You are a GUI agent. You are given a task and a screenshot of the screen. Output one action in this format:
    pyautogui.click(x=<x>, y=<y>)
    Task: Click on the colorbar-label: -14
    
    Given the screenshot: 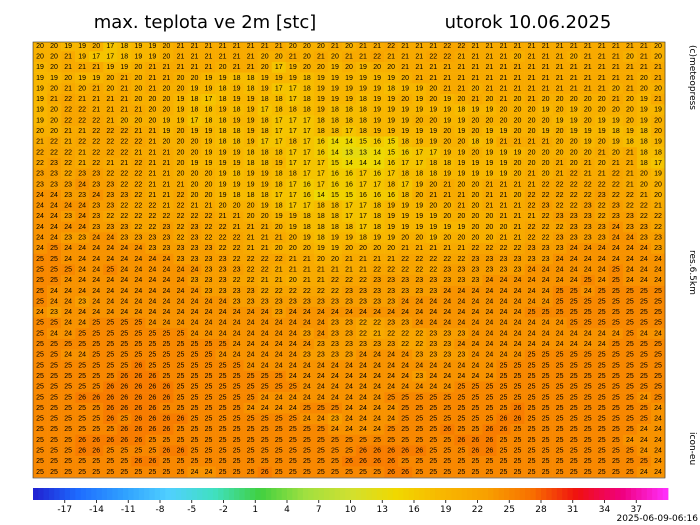 What is the action you would take?
    pyautogui.click(x=96, y=510)
    